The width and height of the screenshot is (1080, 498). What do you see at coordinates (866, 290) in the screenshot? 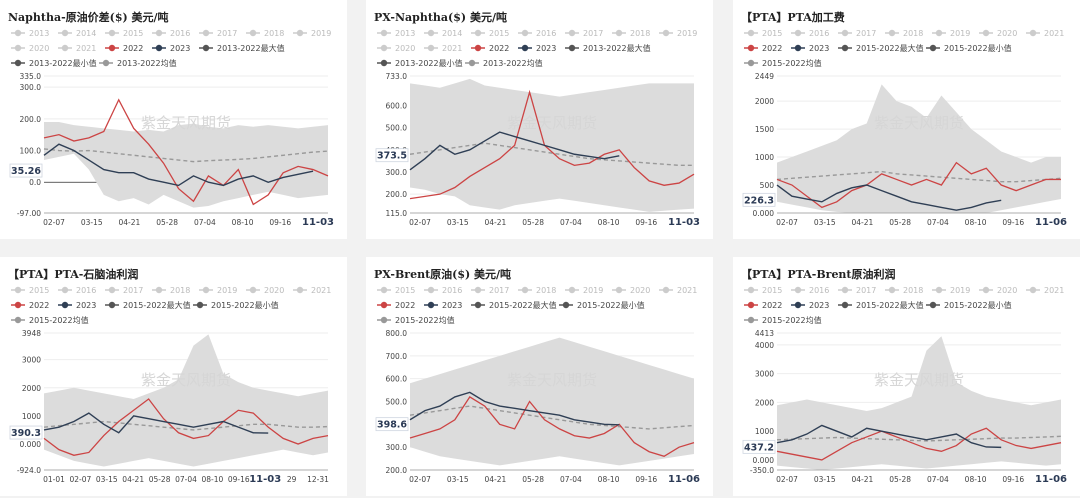
I see `legend-label: 2017` at bounding box center [866, 290].